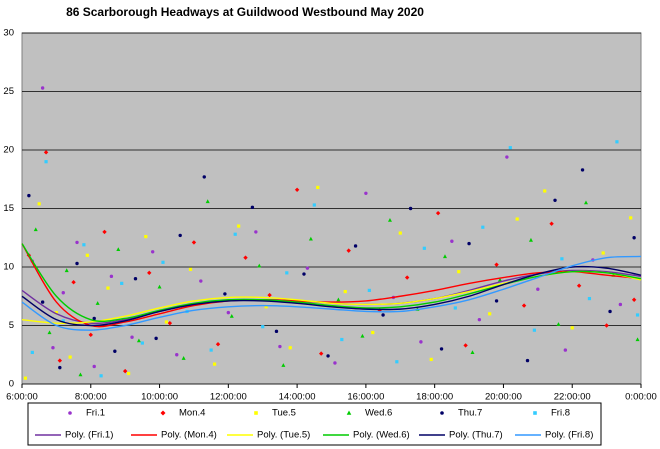  What do you see at coordinates (8, 91) in the screenshot?
I see `y-tick-label: 25` at bounding box center [8, 91].